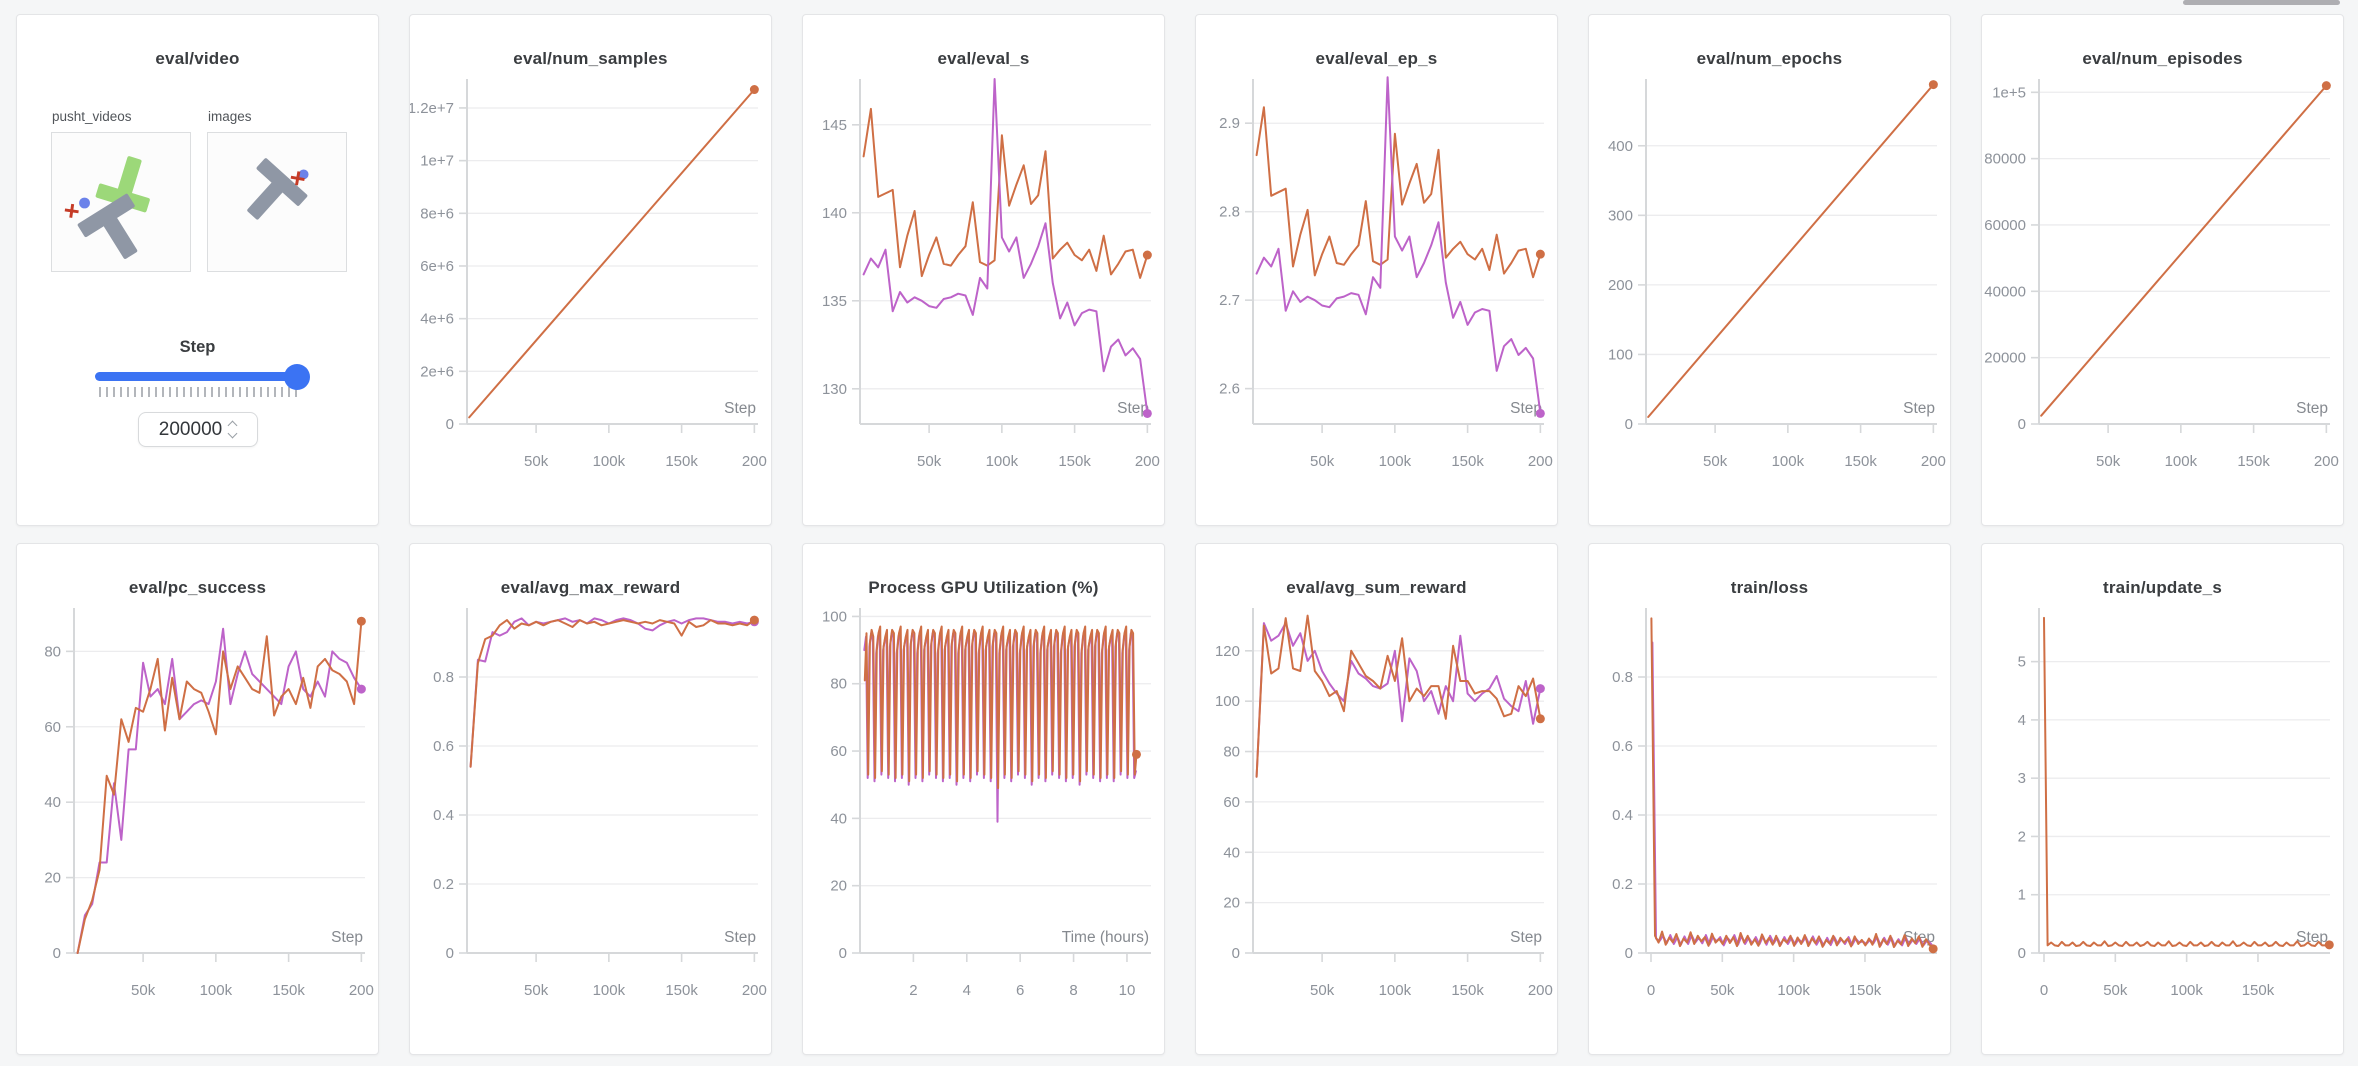 The width and height of the screenshot is (2358, 1066). What do you see at coordinates (1620, 354) in the screenshot?
I see `svg-text: 100` at bounding box center [1620, 354].